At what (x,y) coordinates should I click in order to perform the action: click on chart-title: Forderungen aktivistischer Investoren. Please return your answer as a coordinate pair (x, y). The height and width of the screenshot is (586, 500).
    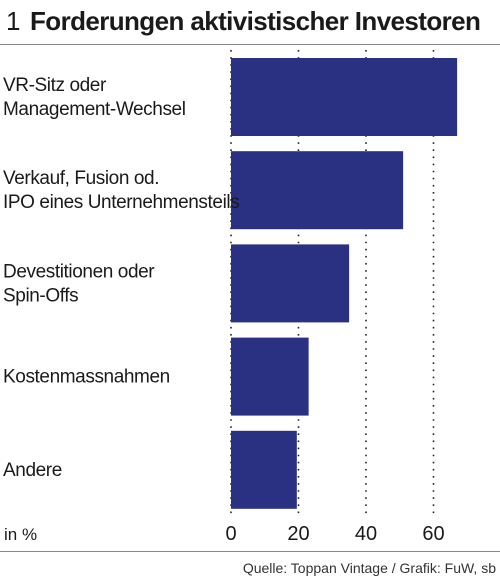
    Looking at the image, I should click on (255, 21).